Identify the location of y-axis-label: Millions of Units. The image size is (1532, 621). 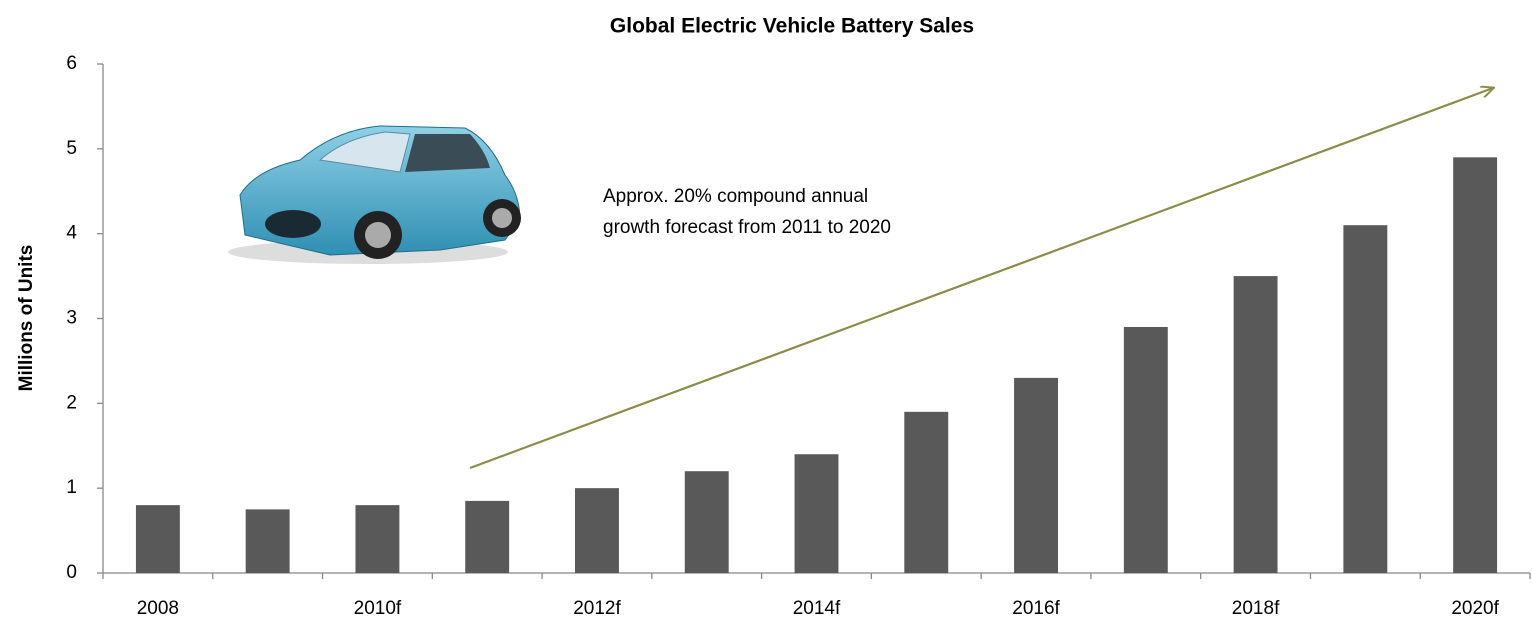
(26, 318).